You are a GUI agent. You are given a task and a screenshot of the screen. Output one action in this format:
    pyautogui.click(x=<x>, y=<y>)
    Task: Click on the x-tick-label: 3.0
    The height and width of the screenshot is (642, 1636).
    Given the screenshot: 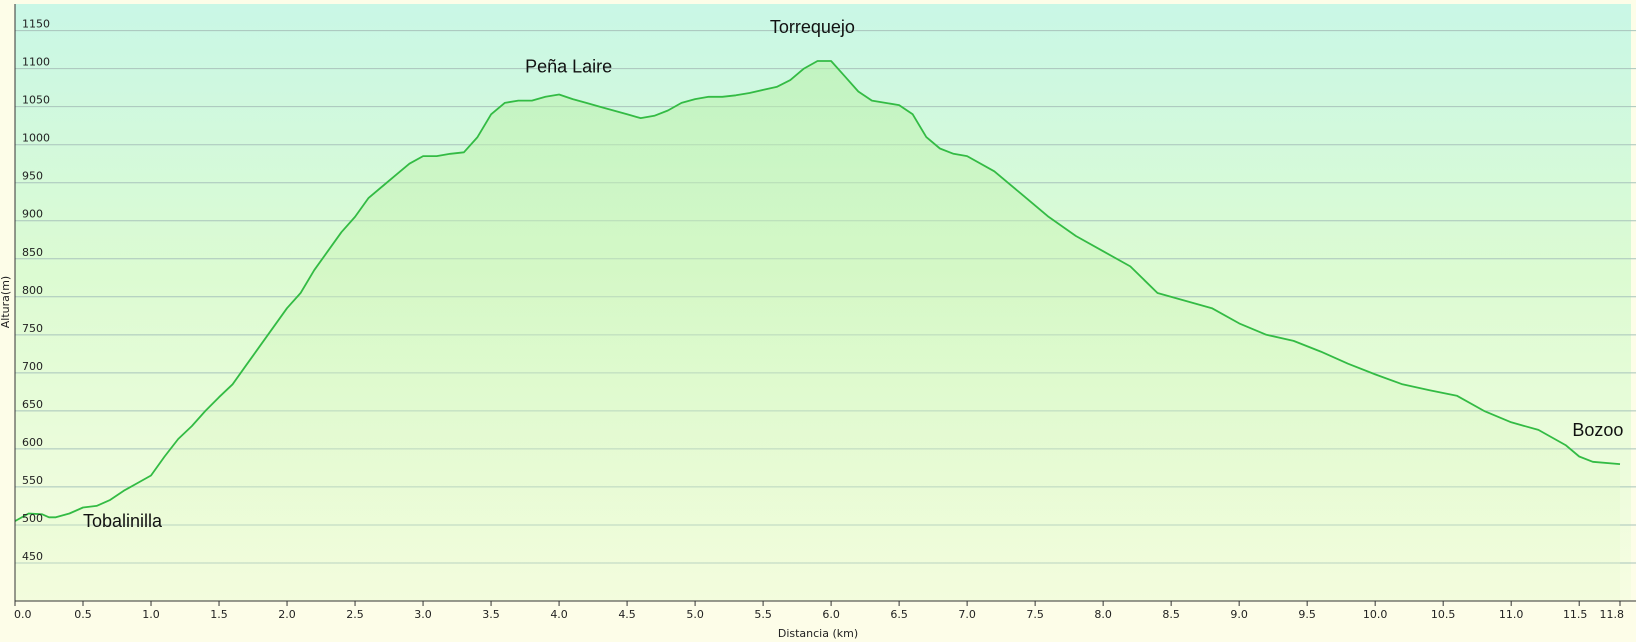 What is the action you would take?
    pyautogui.click(x=423, y=614)
    